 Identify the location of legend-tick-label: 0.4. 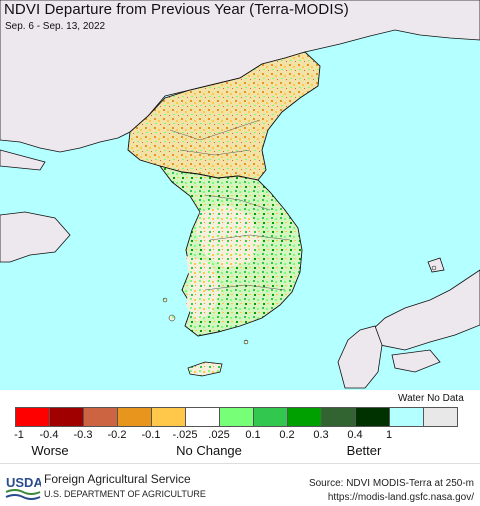
(355, 435).